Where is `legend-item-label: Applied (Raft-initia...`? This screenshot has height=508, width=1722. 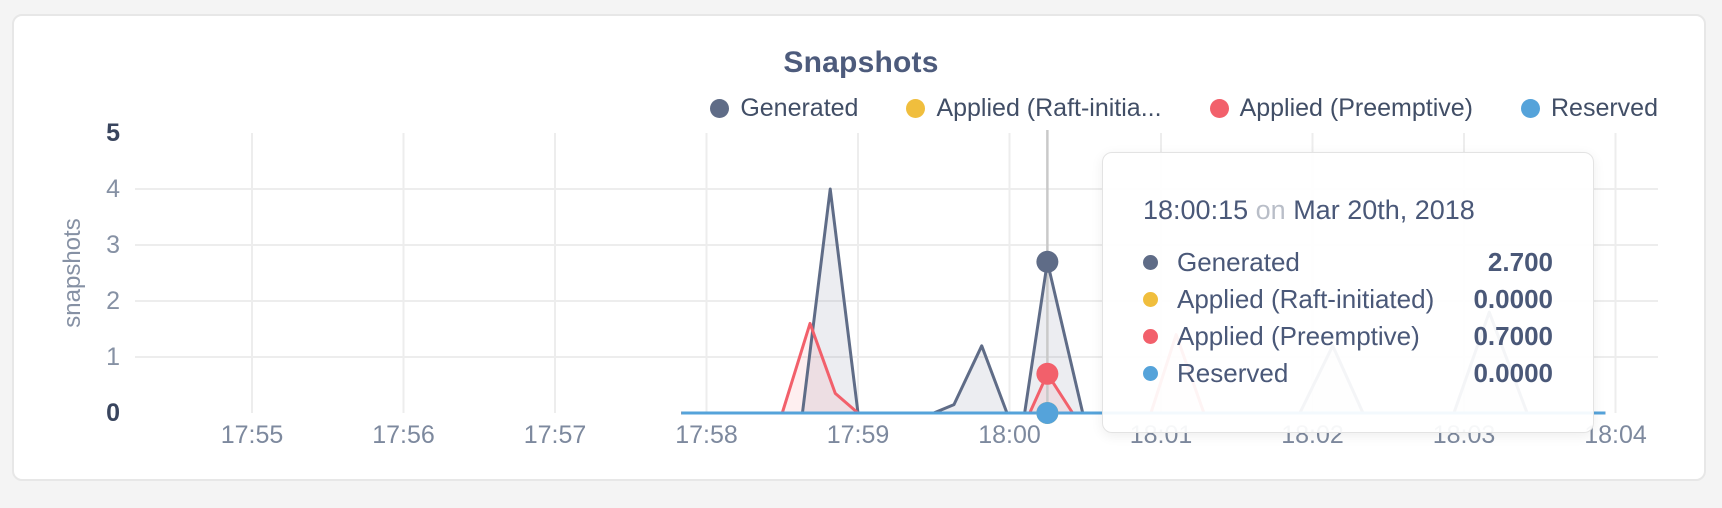 legend-item-label: Applied (Raft-initia... is located at coordinates (1049, 108).